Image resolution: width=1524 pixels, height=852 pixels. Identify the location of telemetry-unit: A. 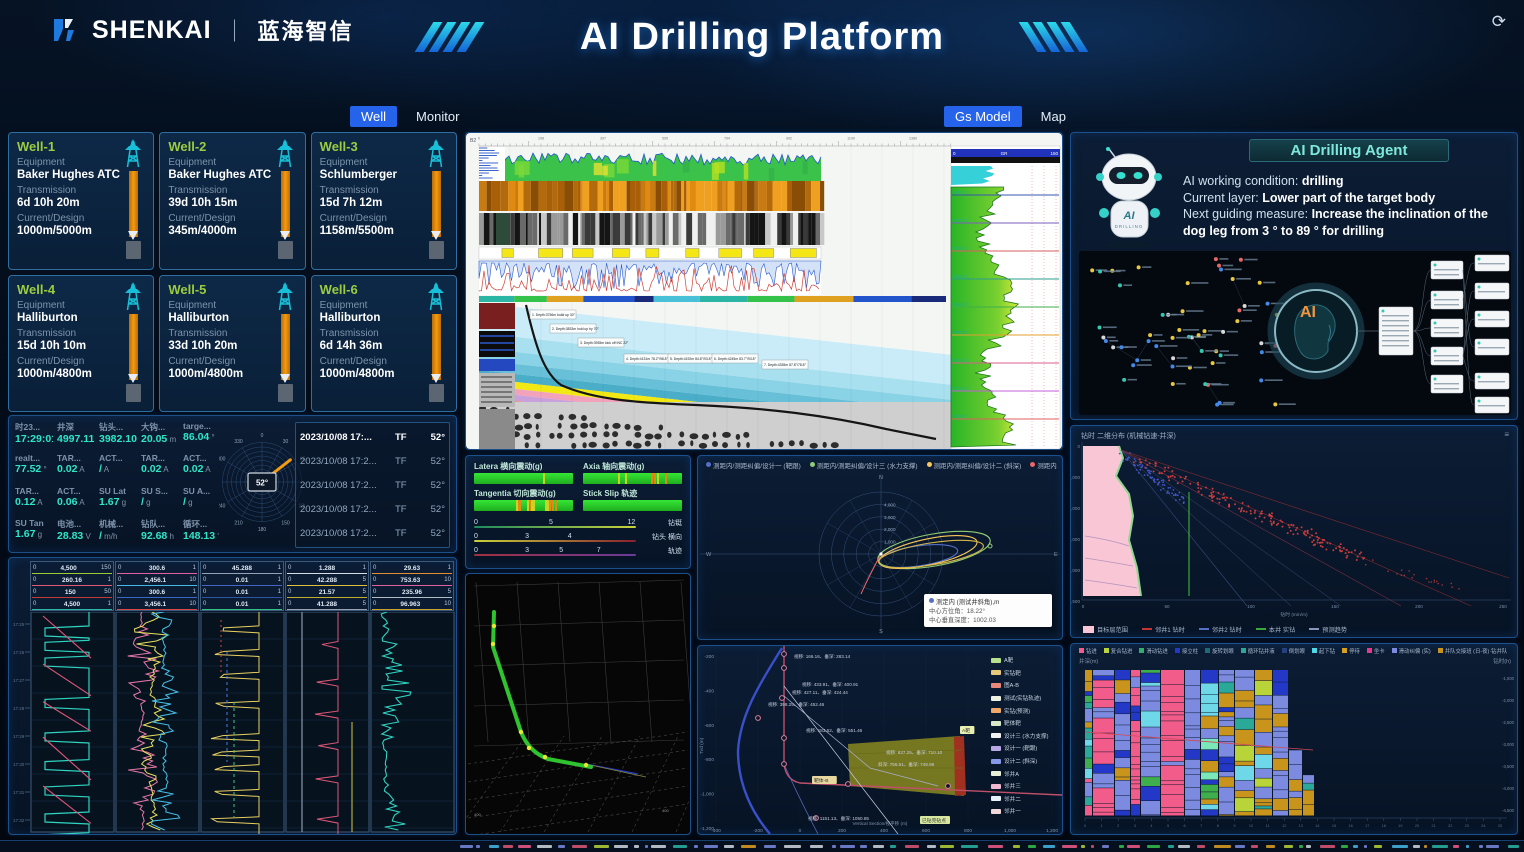
(207, 470).